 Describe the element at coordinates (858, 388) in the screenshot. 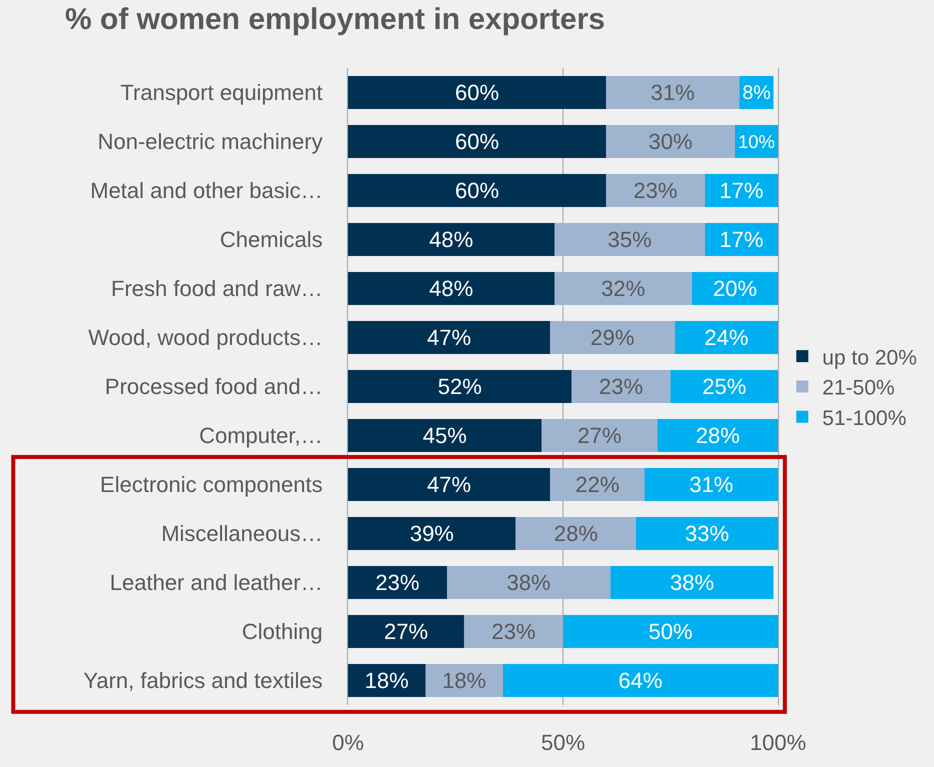

I see `legend-label: 21-50%` at that location.